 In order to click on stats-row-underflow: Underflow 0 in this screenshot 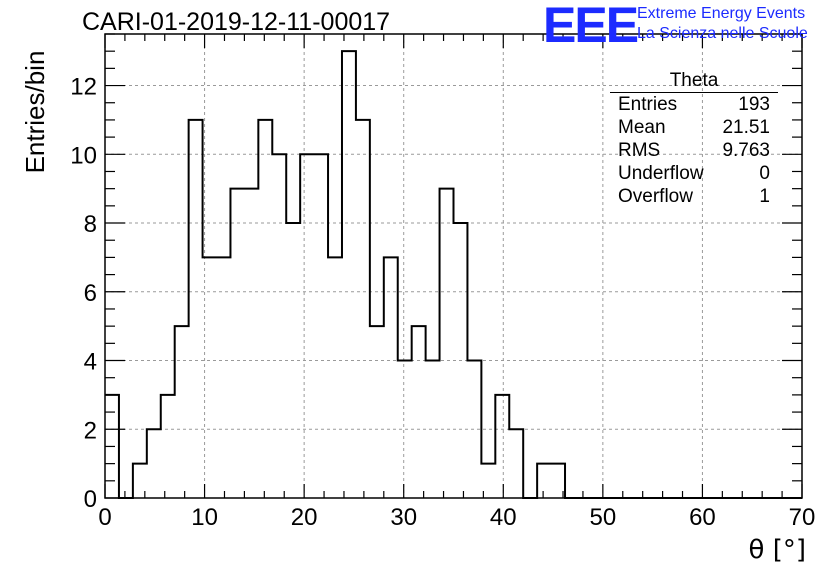, I will do `click(694, 173)`.